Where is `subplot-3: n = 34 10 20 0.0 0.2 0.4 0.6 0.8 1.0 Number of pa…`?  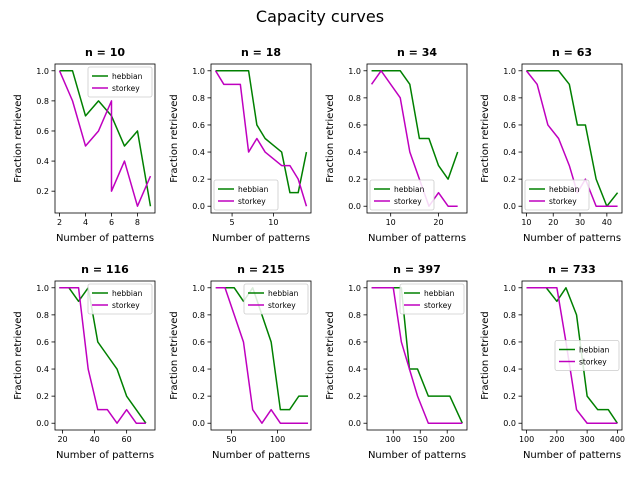
subplot-3: n = 34 10 20 0.0 0.2 0.4 0.6 0.8 1.0 Number of pa… is located at coordinates (396, 145).